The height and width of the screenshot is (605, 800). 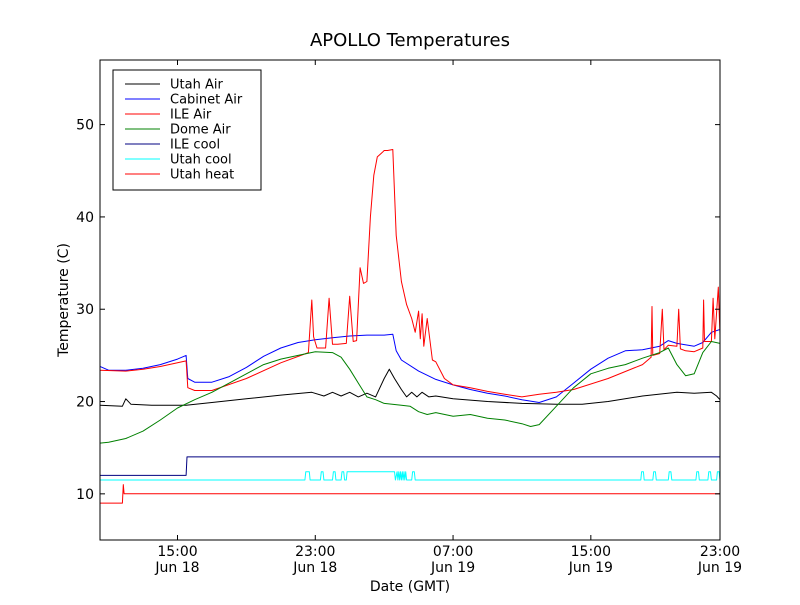 I want to click on legend-label-dome-air: Dome Air, so click(x=200, y=130).